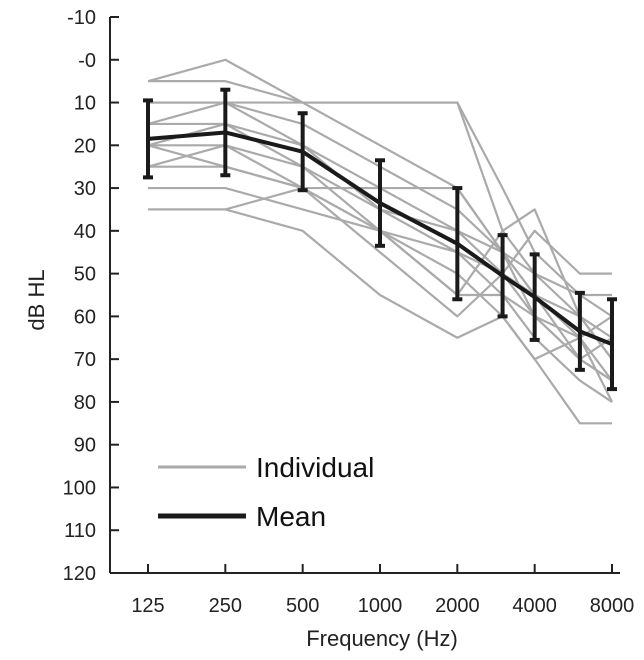  What do you see at coordinates (85, 232) in the screenshot?
I see `y-tick-label: 40` at bounding box center [85, 232].